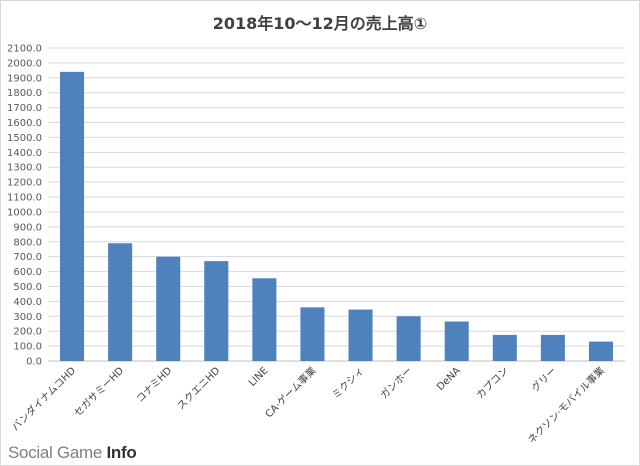 This screenshot has width=640, height=466. What do you see at coordinates (259, 377) in the screenshot?
I see `x-tick-label: LINE` at bounding box center [259, 377].